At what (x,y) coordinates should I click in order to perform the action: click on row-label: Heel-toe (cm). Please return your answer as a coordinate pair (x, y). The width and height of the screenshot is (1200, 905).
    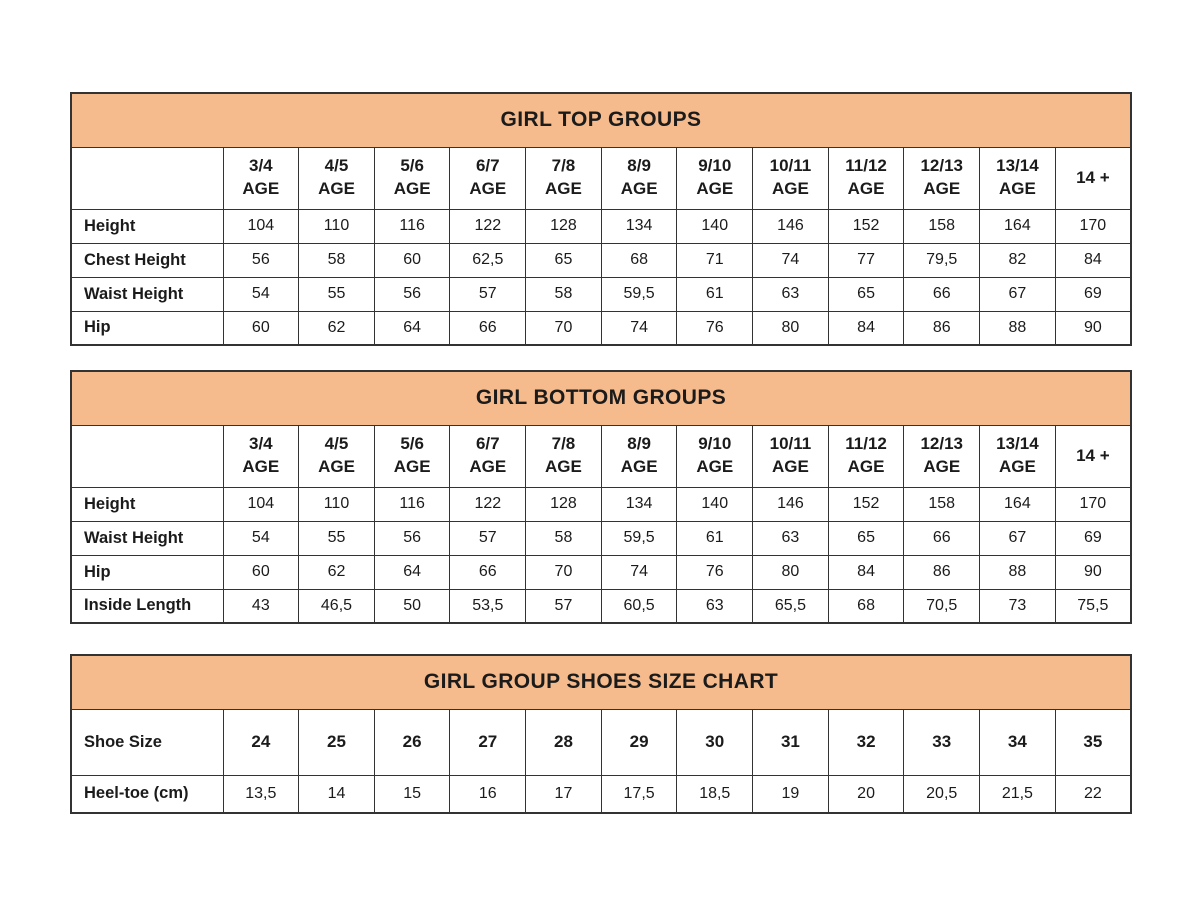
    Looking at the image, I should click on (147, 794).